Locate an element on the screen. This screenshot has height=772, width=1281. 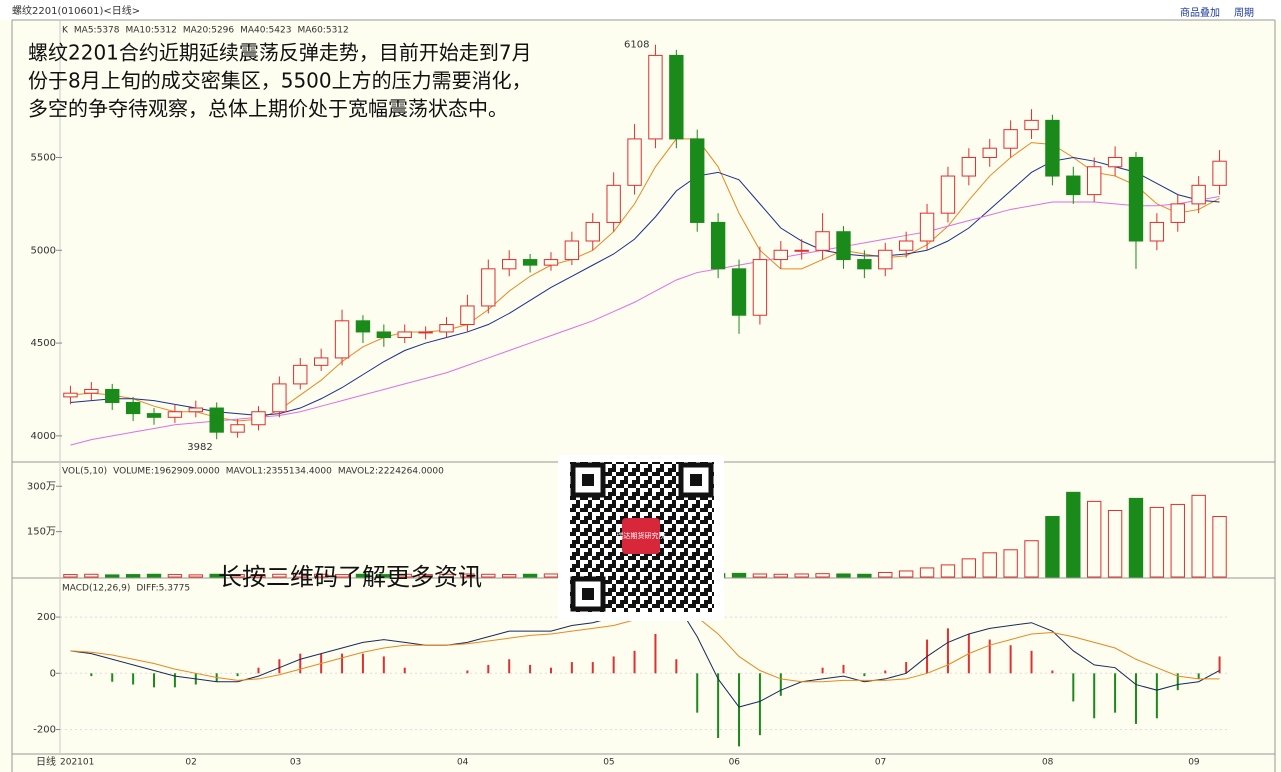
legend-entry: MA10:5312 is located at coordinates (151, 31).